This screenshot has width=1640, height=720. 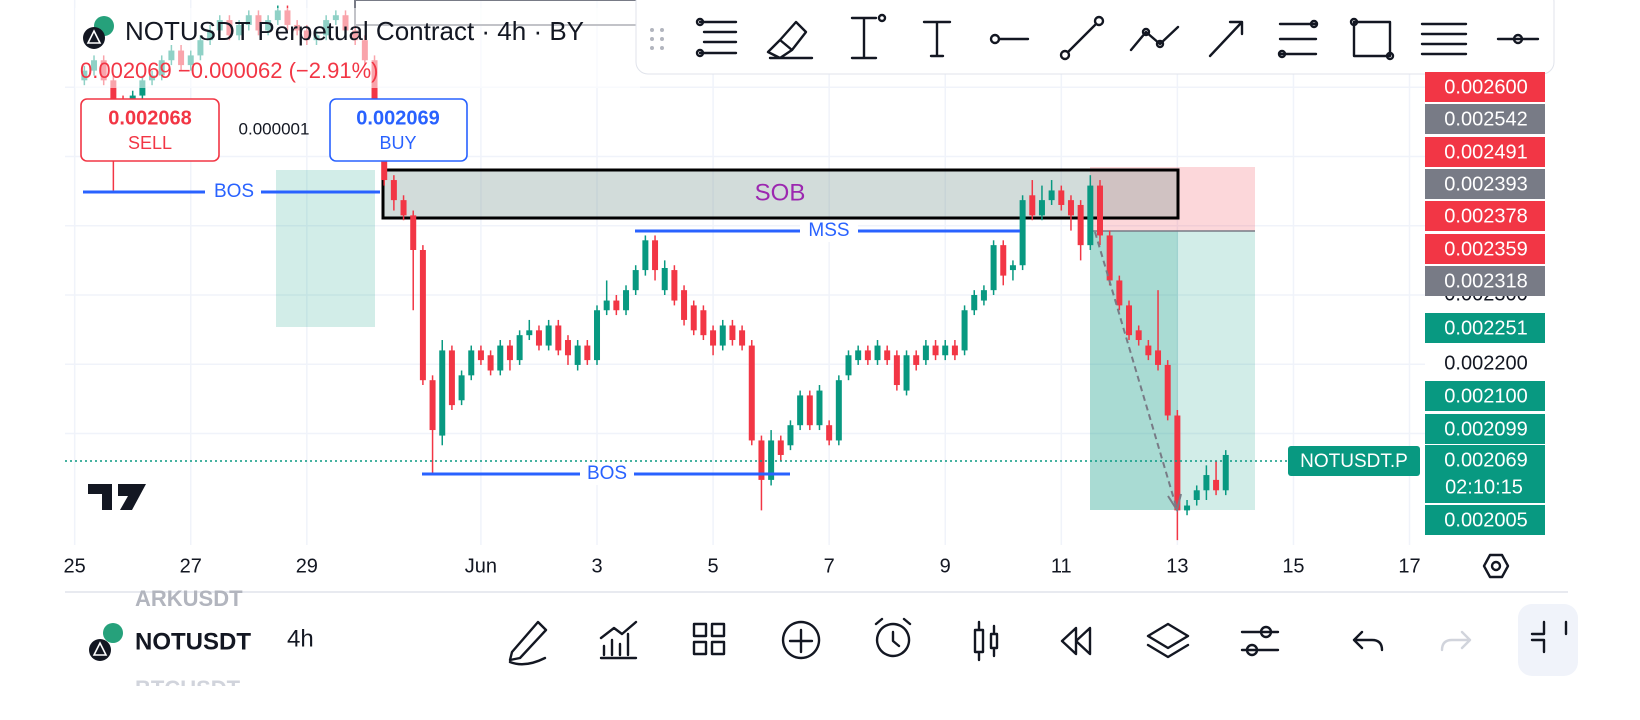 What do you see at coordinates (191, 566) in the screenshot?
I see `x-tick-label: 27` at bounding box center [191, 566].